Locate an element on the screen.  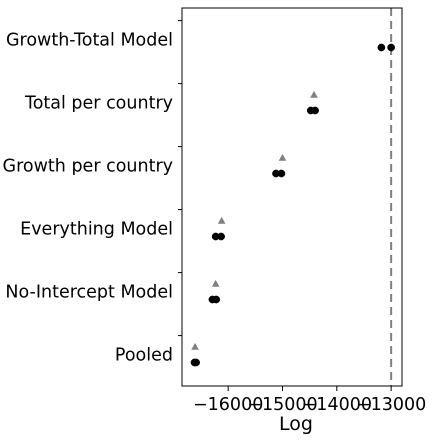
x-tick-label: −16000 is located at coordinates (228, 405).